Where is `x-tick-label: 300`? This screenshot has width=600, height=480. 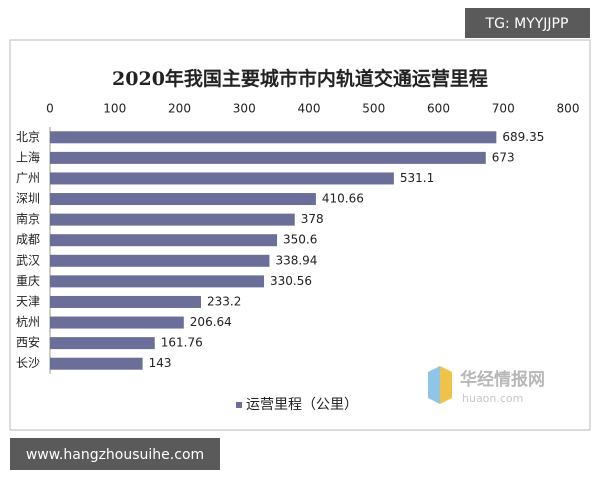
x-tick-label: 300 is located at coordinates (244, 109).